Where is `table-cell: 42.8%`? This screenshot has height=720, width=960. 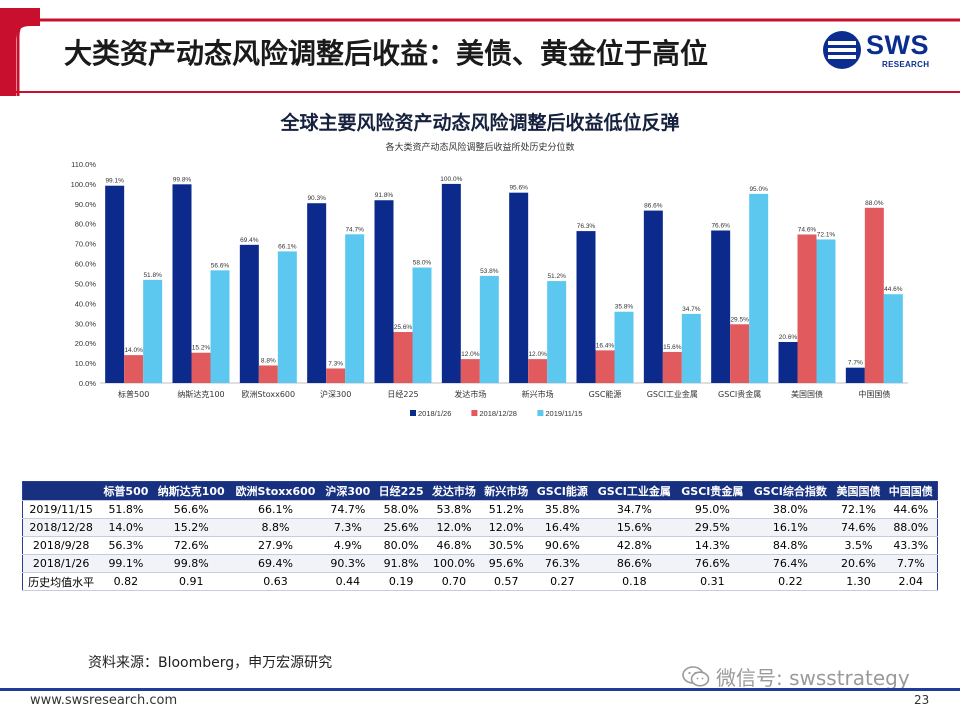 table-cell: 42.8% is located at coordinates (634, 545).